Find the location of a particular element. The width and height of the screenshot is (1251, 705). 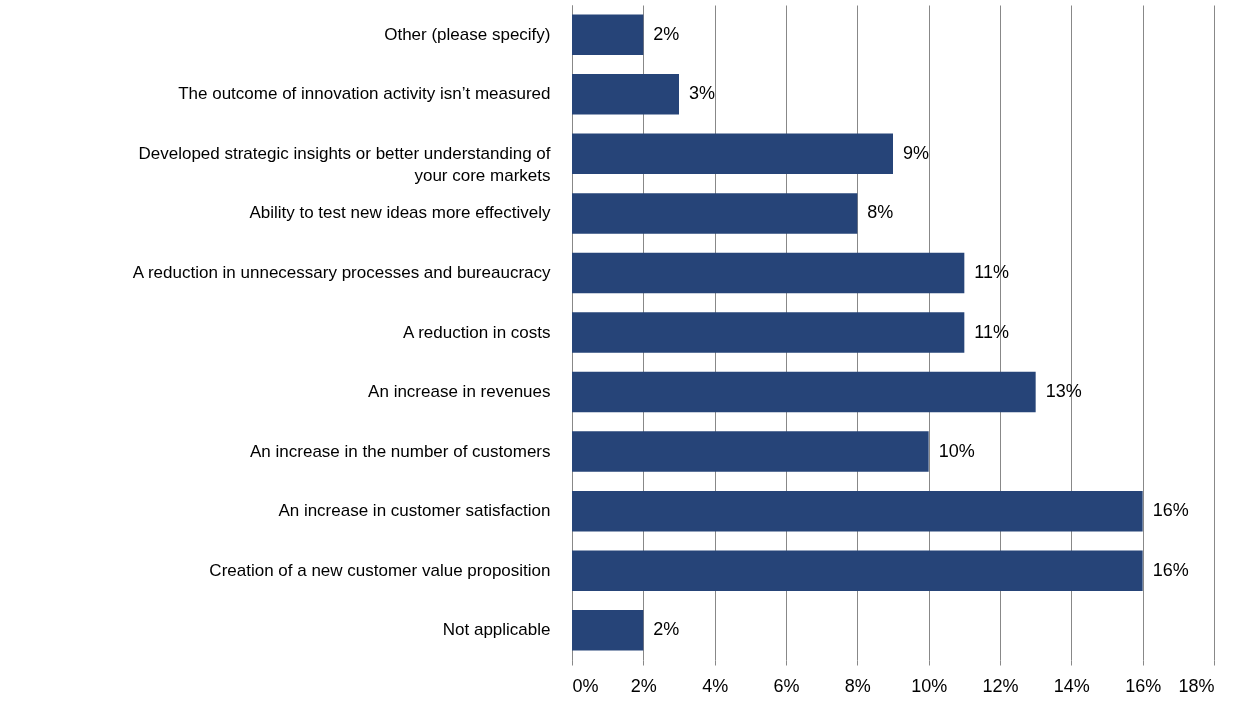

x-tick-label: 8% is located at coordinates (857, 685).